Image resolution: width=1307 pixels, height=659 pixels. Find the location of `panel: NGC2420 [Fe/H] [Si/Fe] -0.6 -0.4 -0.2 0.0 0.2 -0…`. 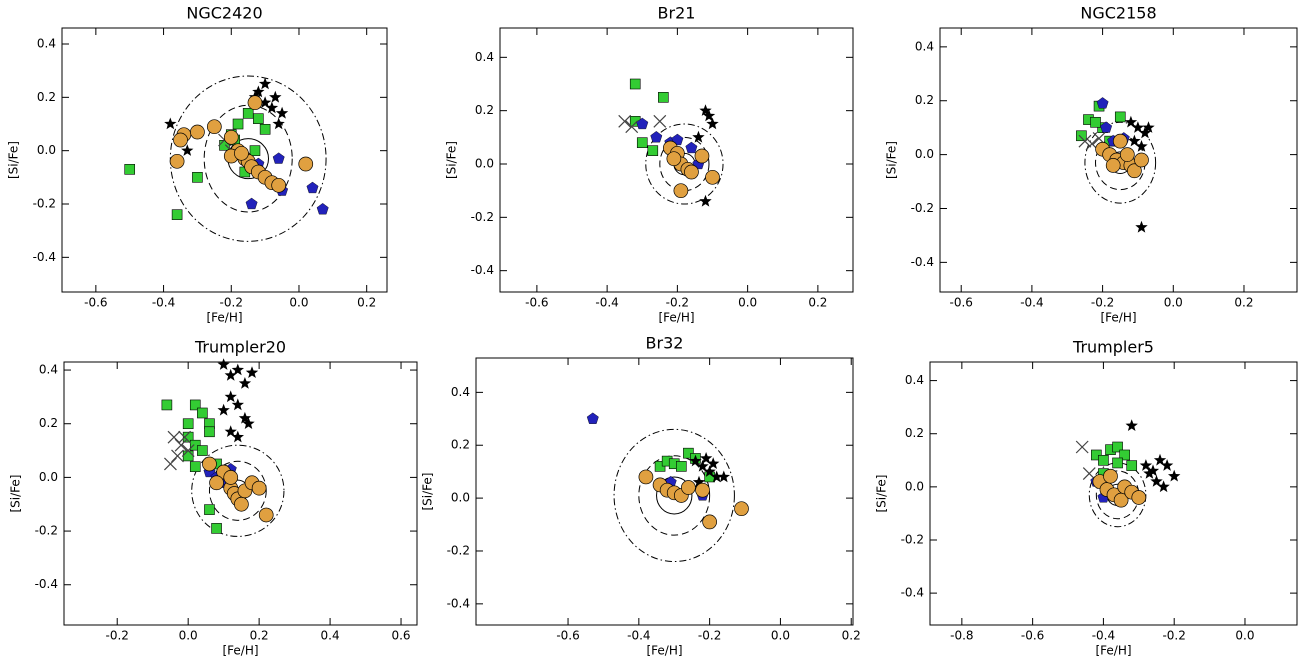

panel: NGC2420 [Fe/H] [Si/Fe] -0.6 -0.4 -0.2 0.0 0.2 -0… is located at coordinates (197, 164).